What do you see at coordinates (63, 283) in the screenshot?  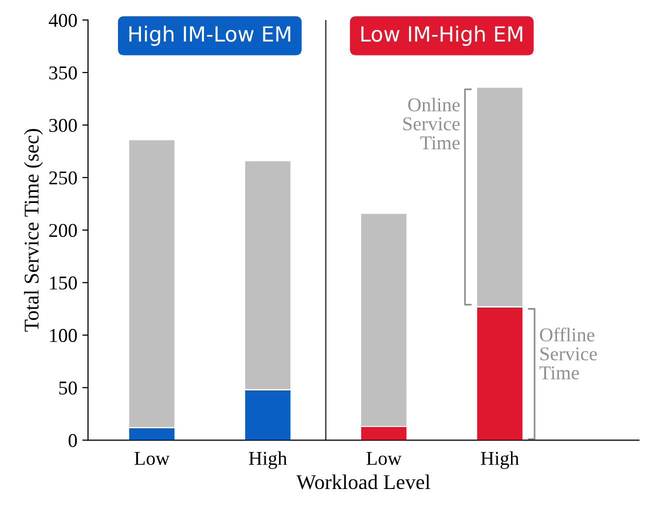 I see `y-tick-label: 150` at bounding box center [63, 283].